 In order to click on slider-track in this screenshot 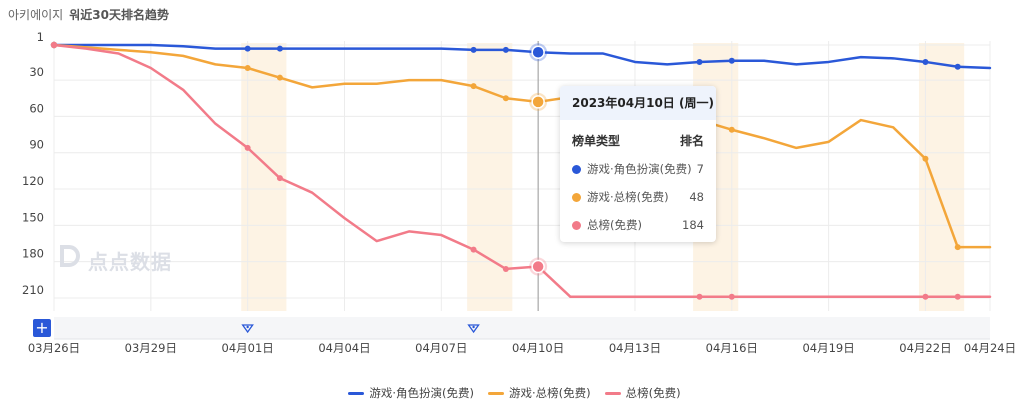, I will do `click(522, 328)`.